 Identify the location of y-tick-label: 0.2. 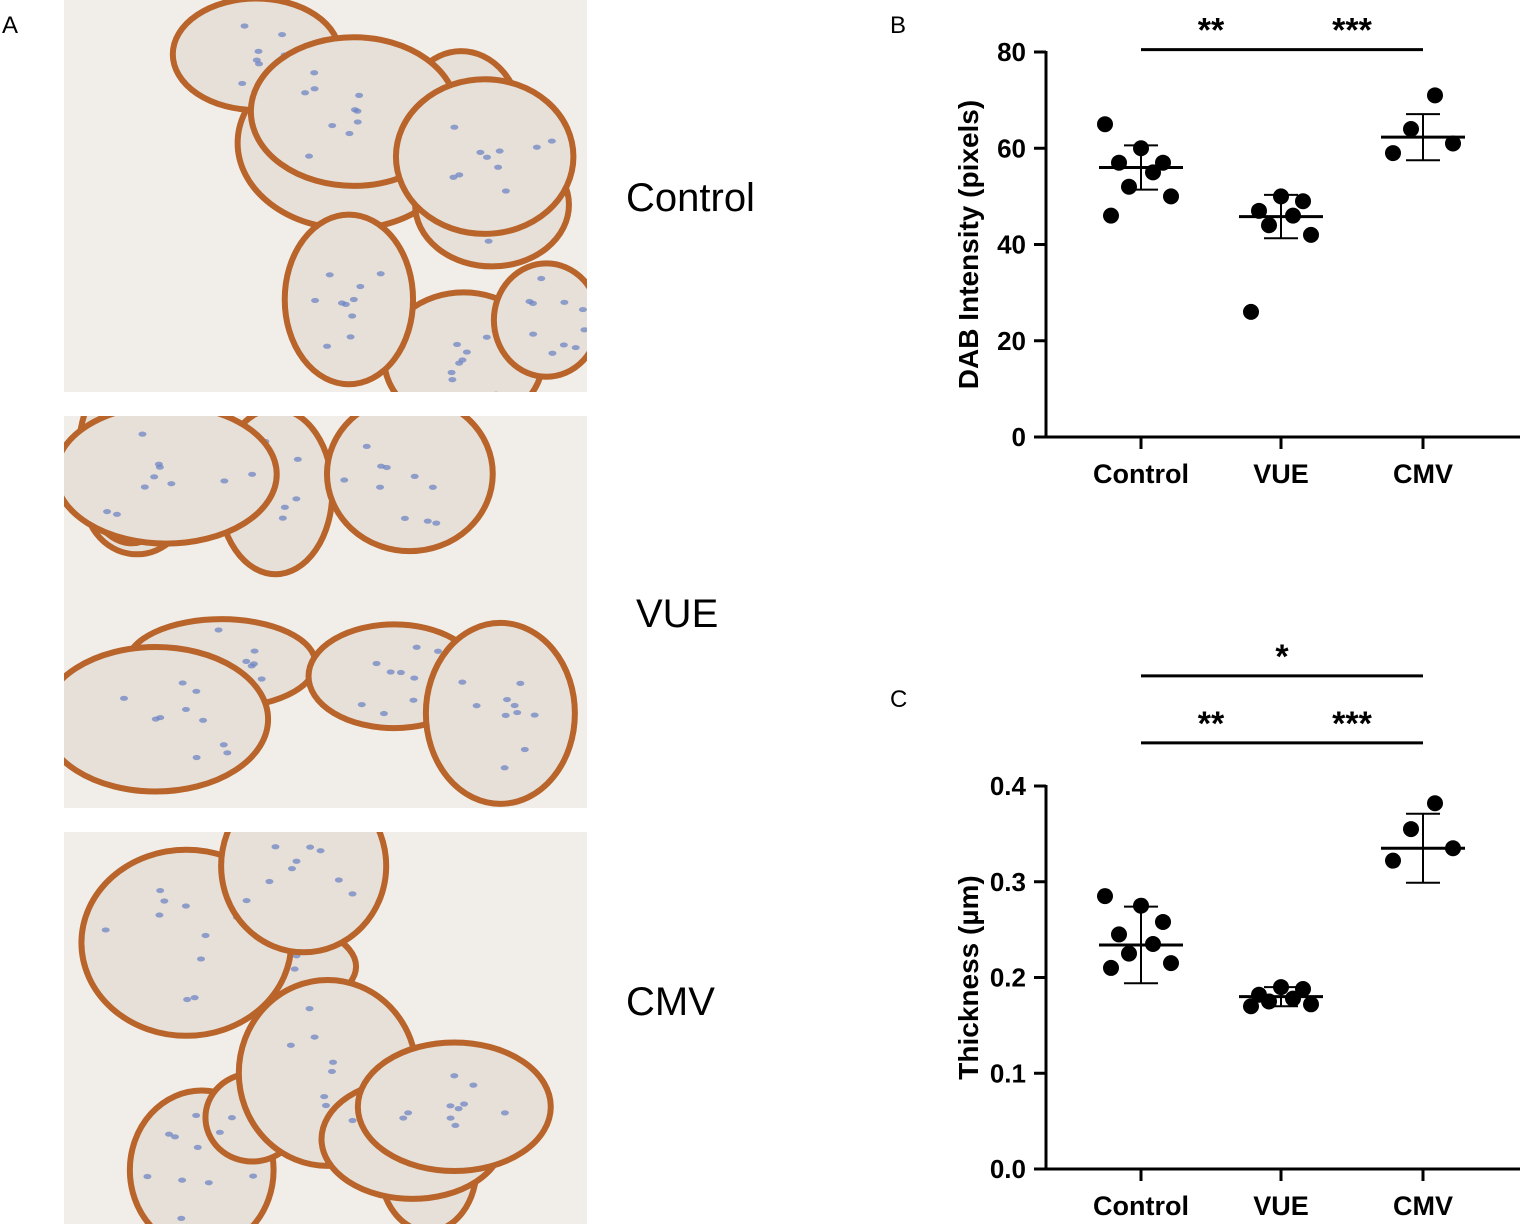
(1008, 978).